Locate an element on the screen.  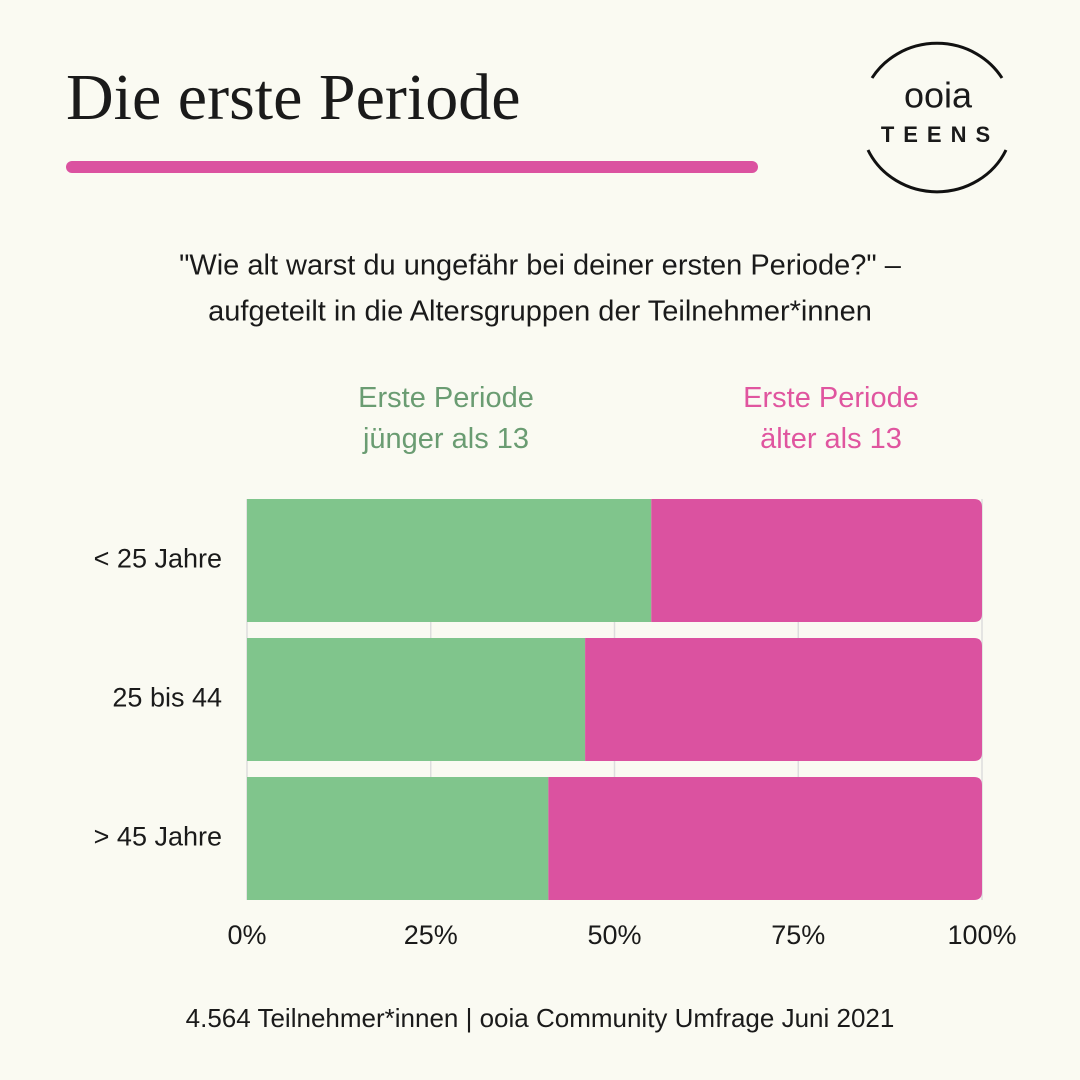
title-underline is located at coordinates (412, 167).